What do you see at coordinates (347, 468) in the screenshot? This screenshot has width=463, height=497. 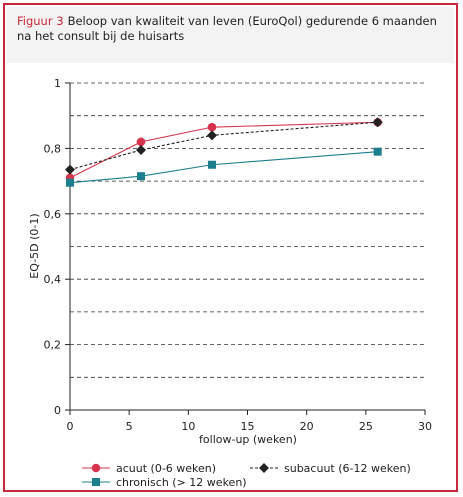 I see `legend-label: subacuut (6-12 weken)` at bounding box center [347, 468].